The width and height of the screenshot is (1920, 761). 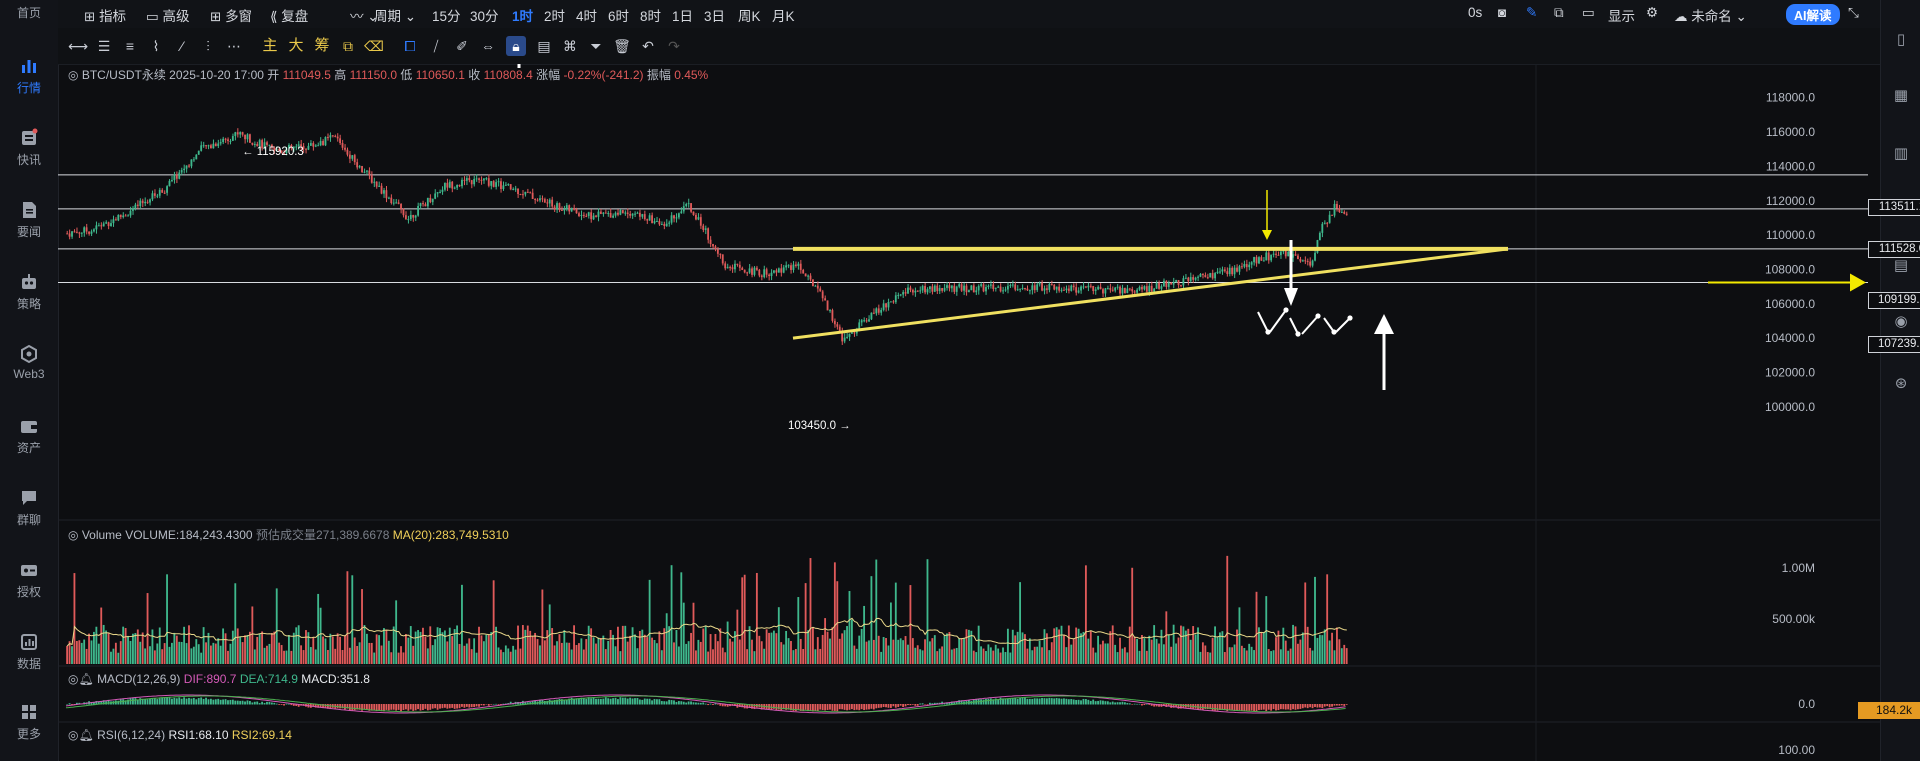 I want to click on indicator-button: ⊞ 指标, so click(x=105, y=15).